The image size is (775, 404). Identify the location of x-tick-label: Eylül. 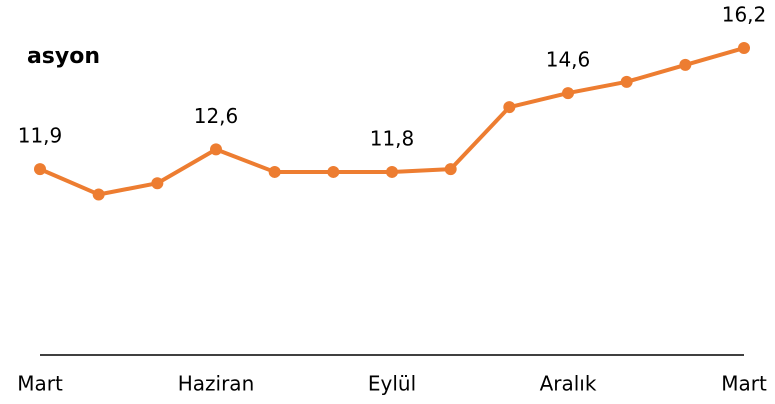
(392, 384).